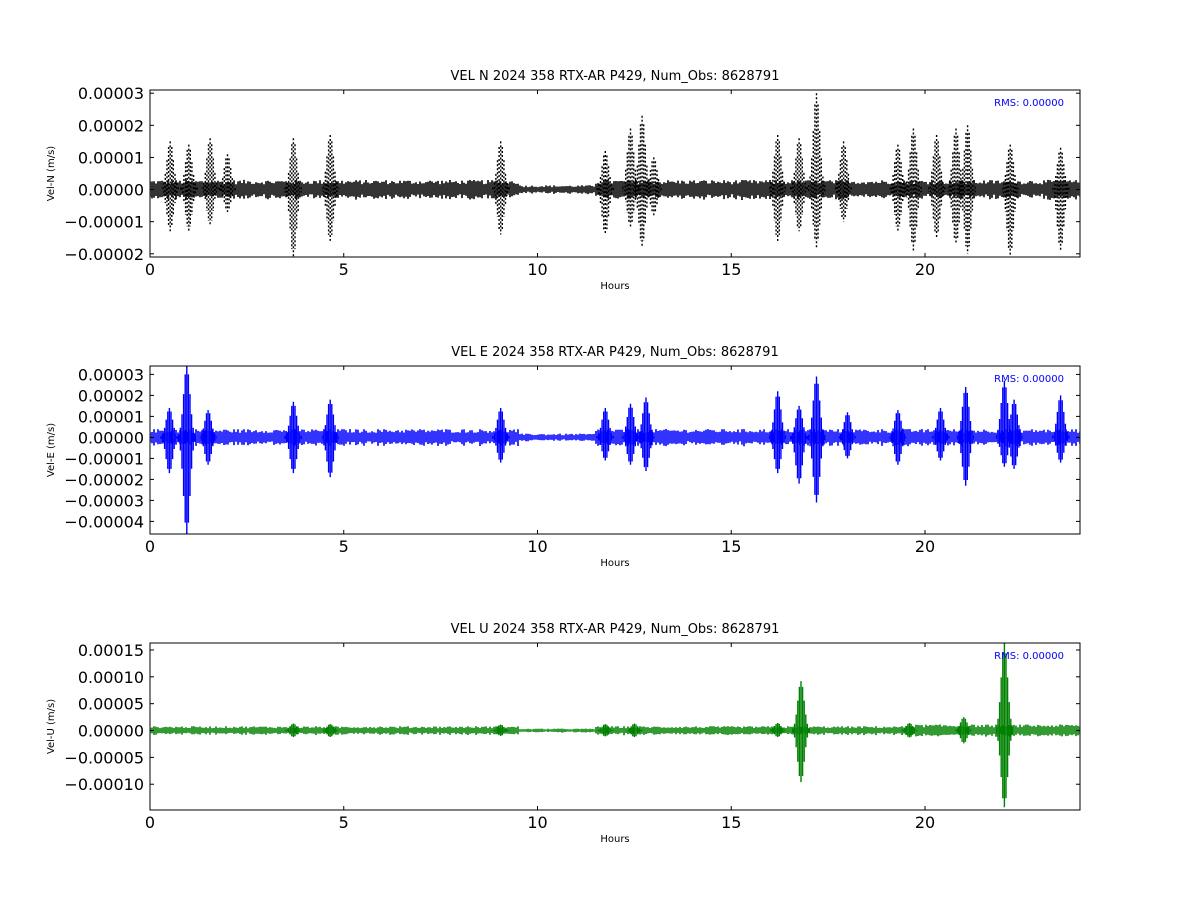 The width and height of the screenshot is (1200, 900). I want to click on vel-n-ytick-label: 0.00002, so click(111, 125).